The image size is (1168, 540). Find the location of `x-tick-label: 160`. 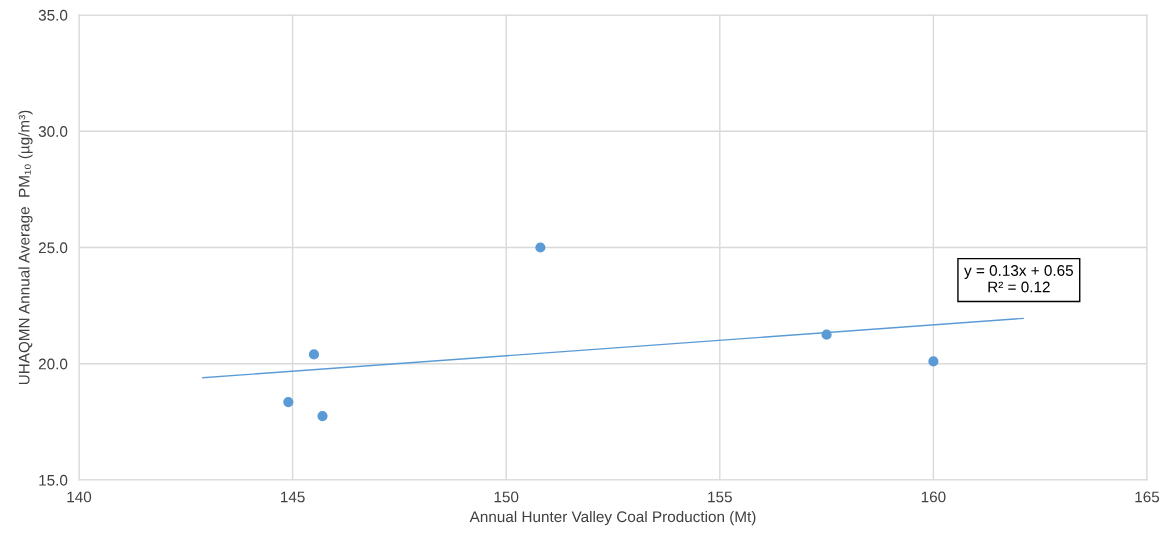

x-tick-label: 160 is located at coordinates (933, 497).